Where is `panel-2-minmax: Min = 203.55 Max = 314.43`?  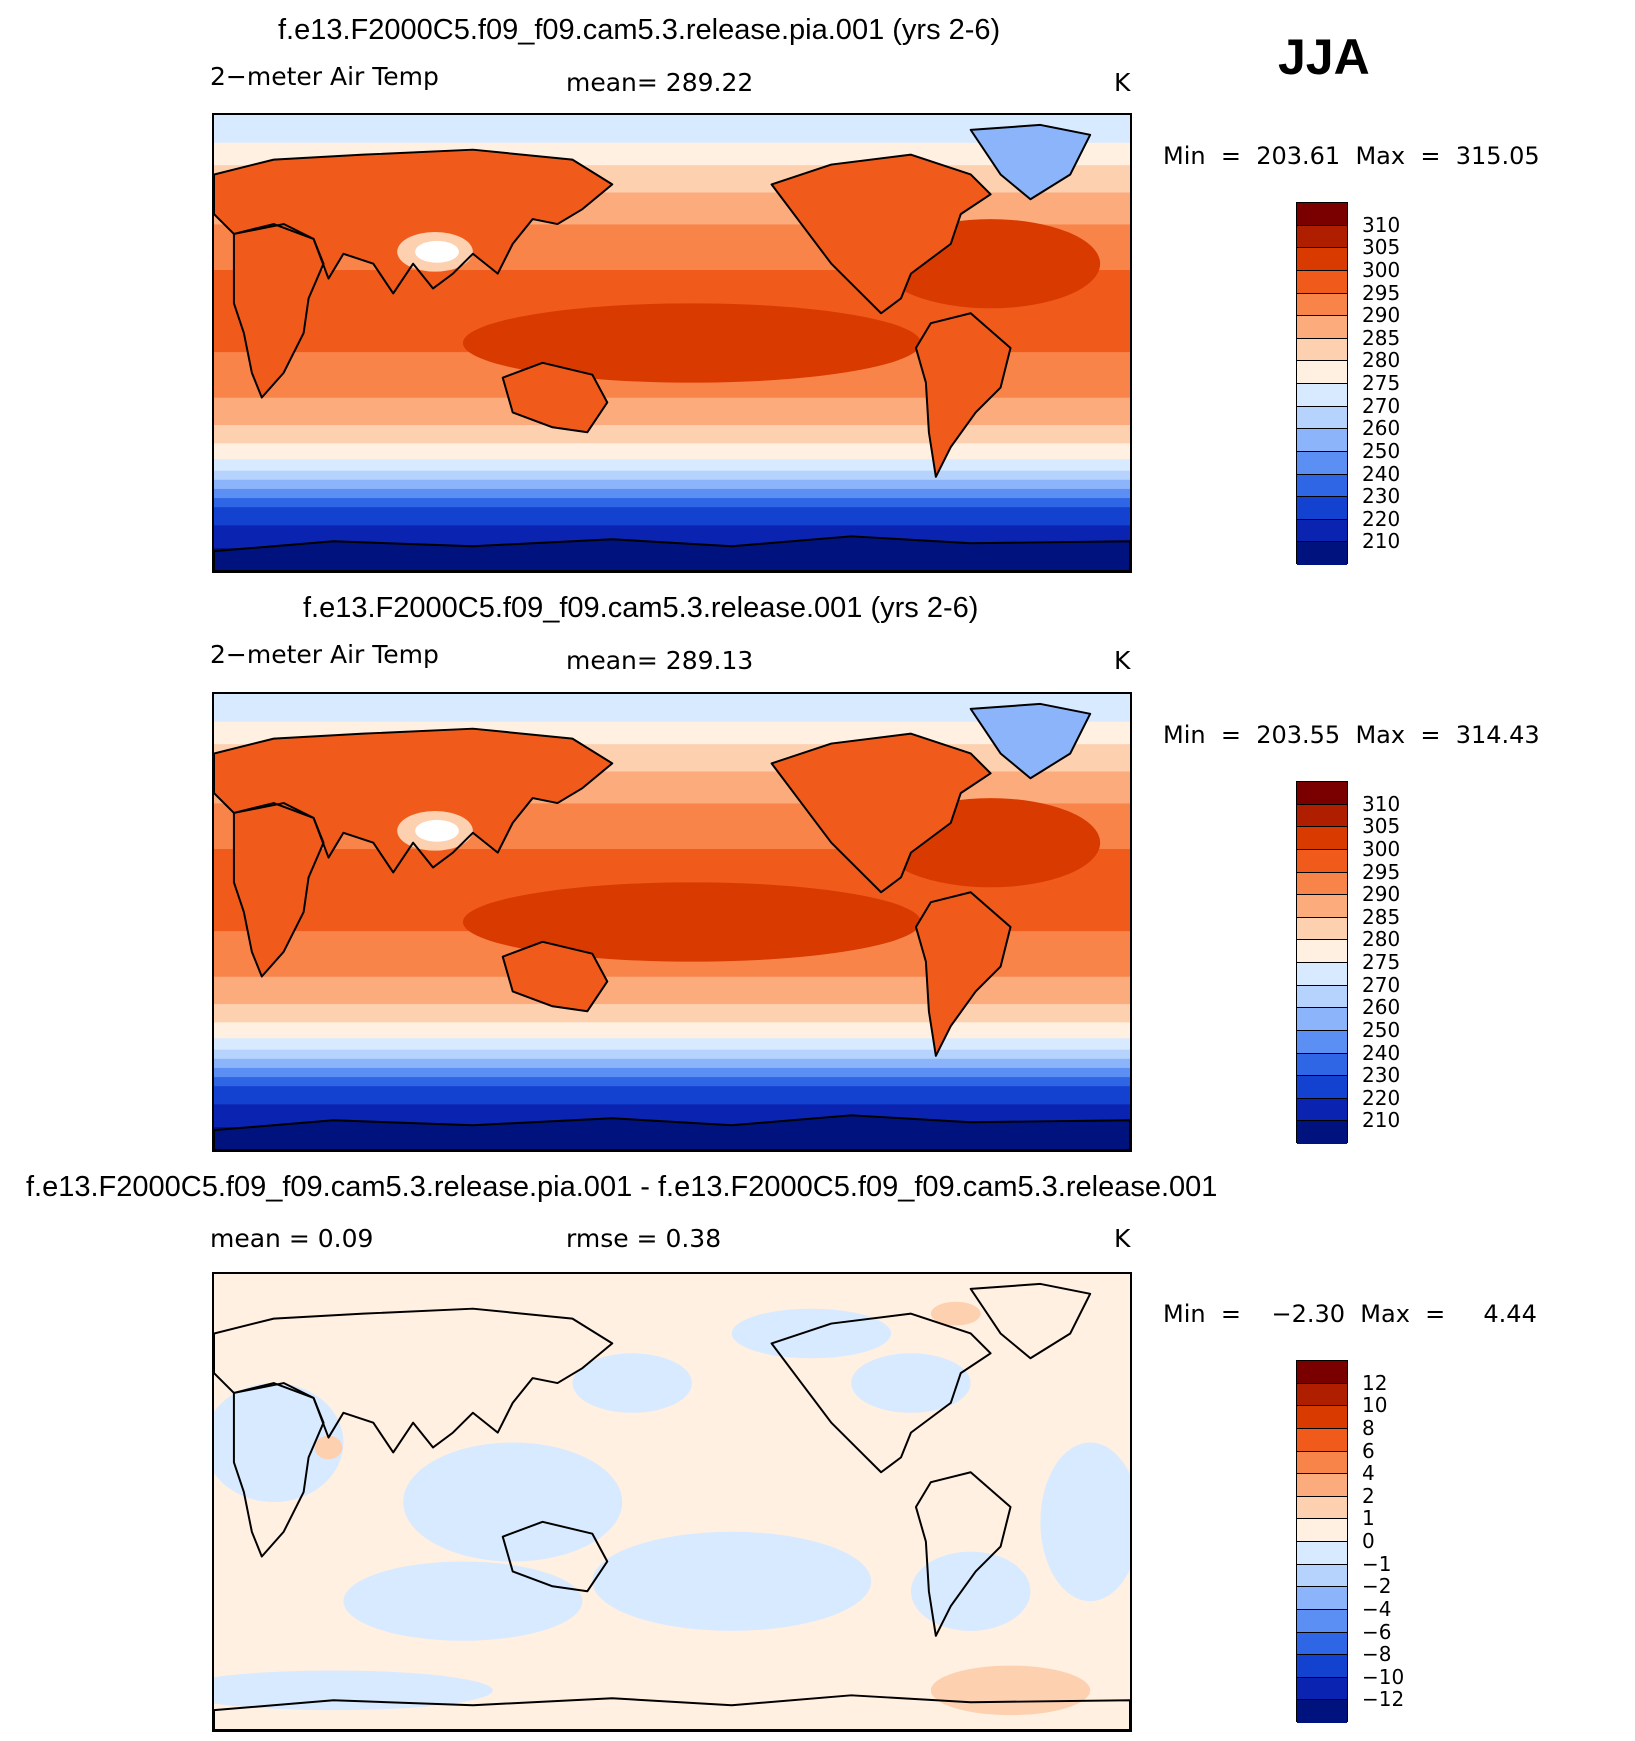 panel-2-minmax: Min = 203.55 Max = 314.43 is located at coordinates (1351, 735).